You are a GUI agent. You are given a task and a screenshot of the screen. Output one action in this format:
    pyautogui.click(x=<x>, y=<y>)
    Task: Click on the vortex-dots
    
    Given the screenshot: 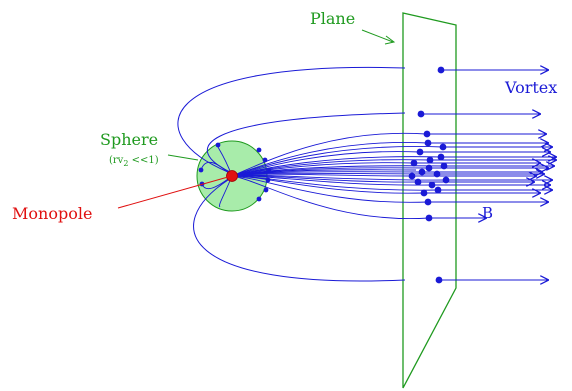 What is the action you would take?
    pyautogui.click(x=429, y=175)
    